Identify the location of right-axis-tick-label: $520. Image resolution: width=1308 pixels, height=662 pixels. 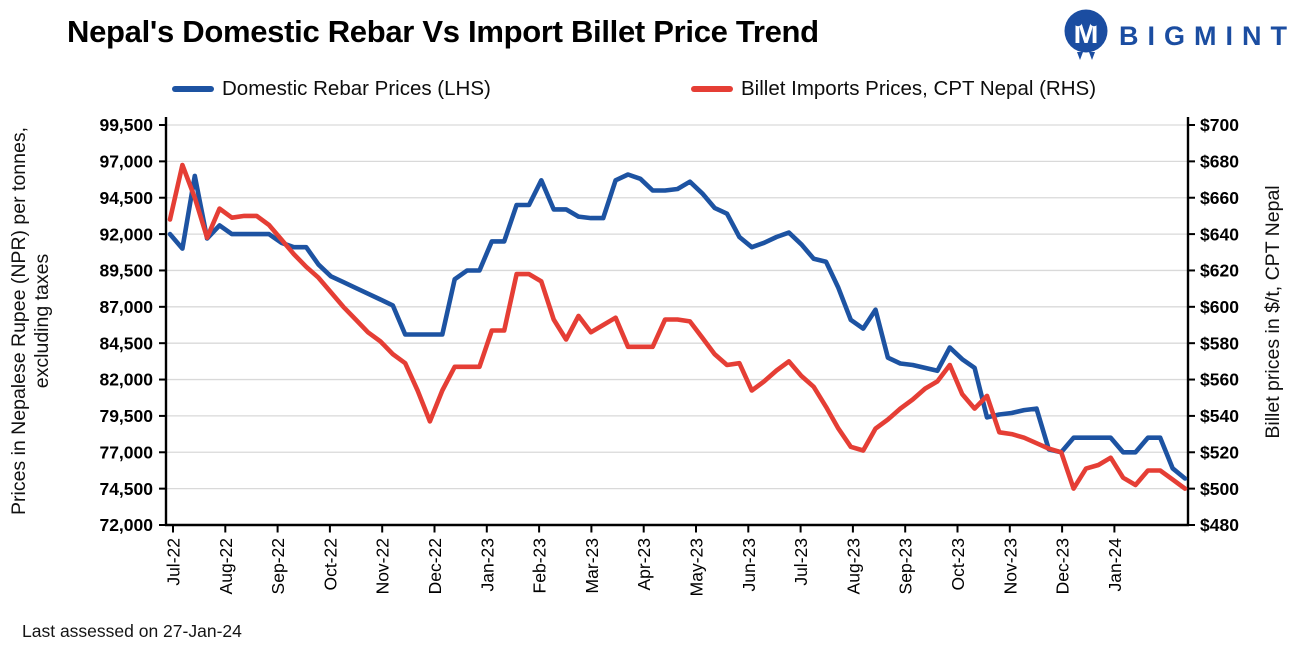
(1219, 452).